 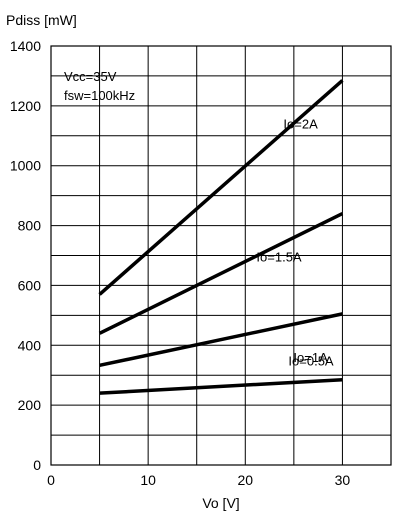 I want to click on series-label: Io=1.5A, so click(x=279, y=257).